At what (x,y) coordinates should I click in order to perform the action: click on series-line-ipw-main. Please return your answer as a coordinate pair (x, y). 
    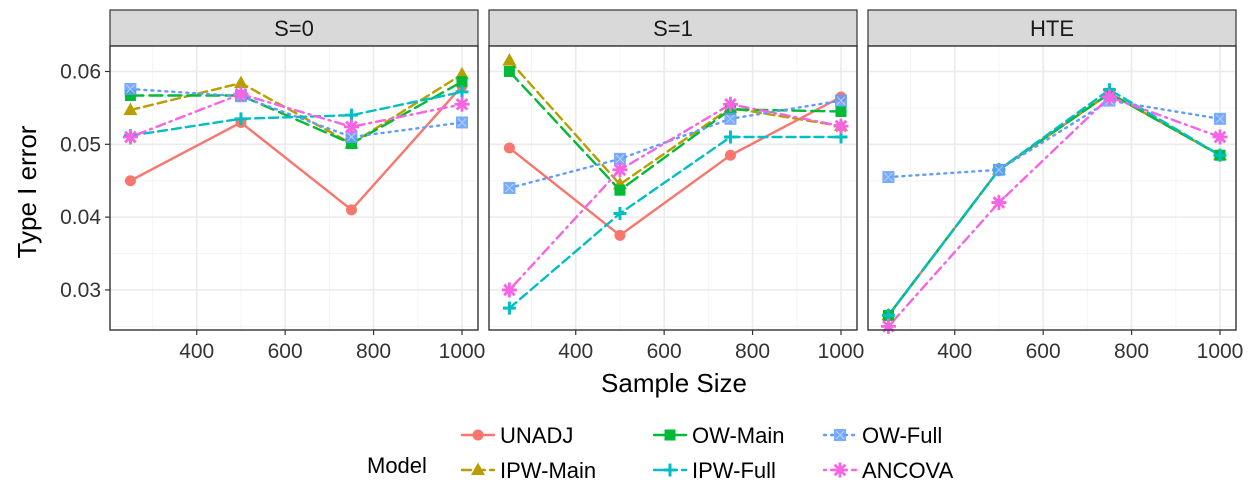
    Looking at the image, I should click on (675, 122).